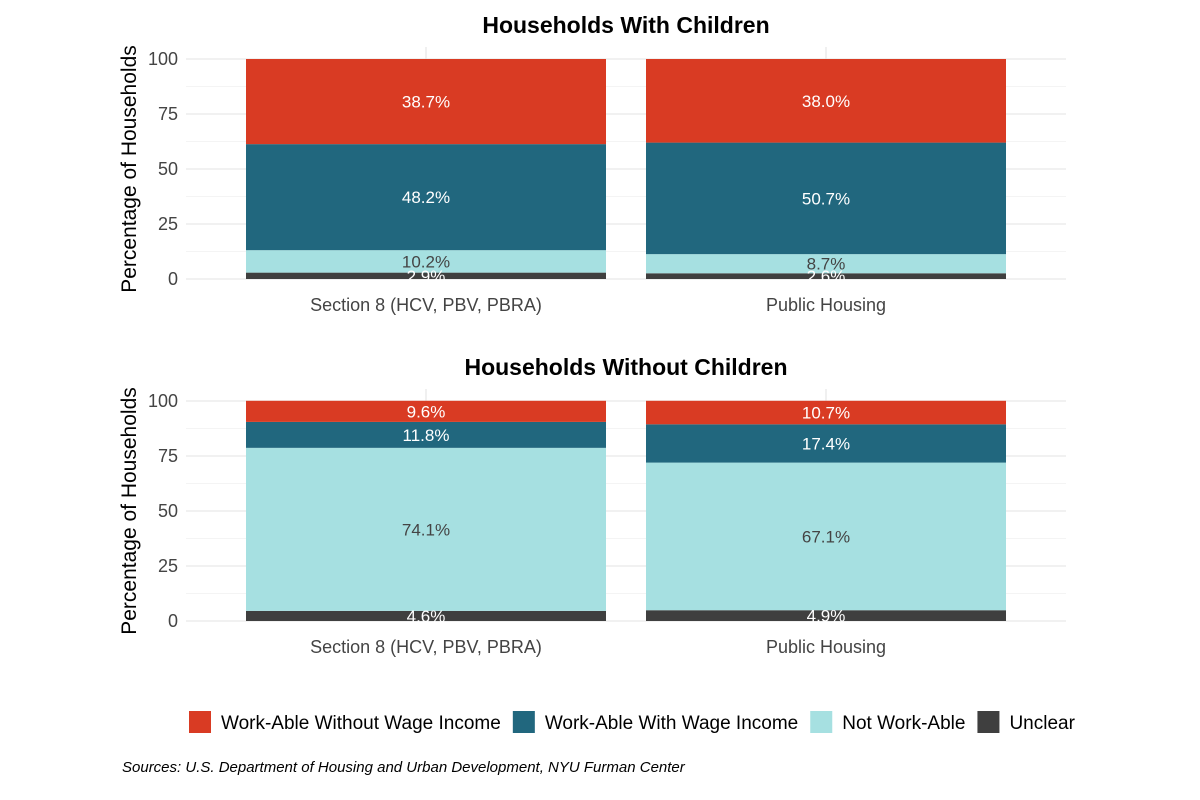  Describe the element at coordinates (625, 367) in the screenshot. I see `panel-title: Households Without Children` at that location.